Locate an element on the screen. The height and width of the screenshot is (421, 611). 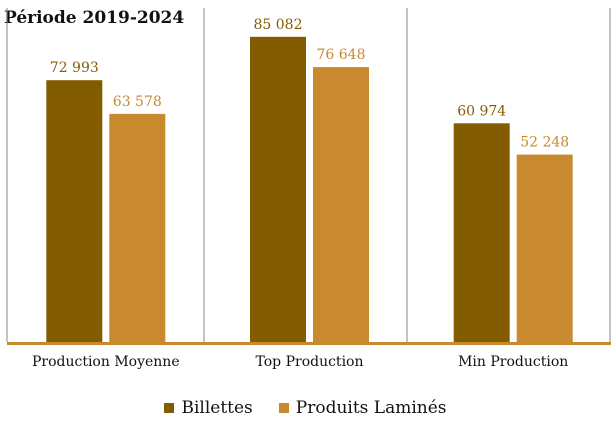
legend-item-billettes: Billettes is located at coordinates (208, 408).